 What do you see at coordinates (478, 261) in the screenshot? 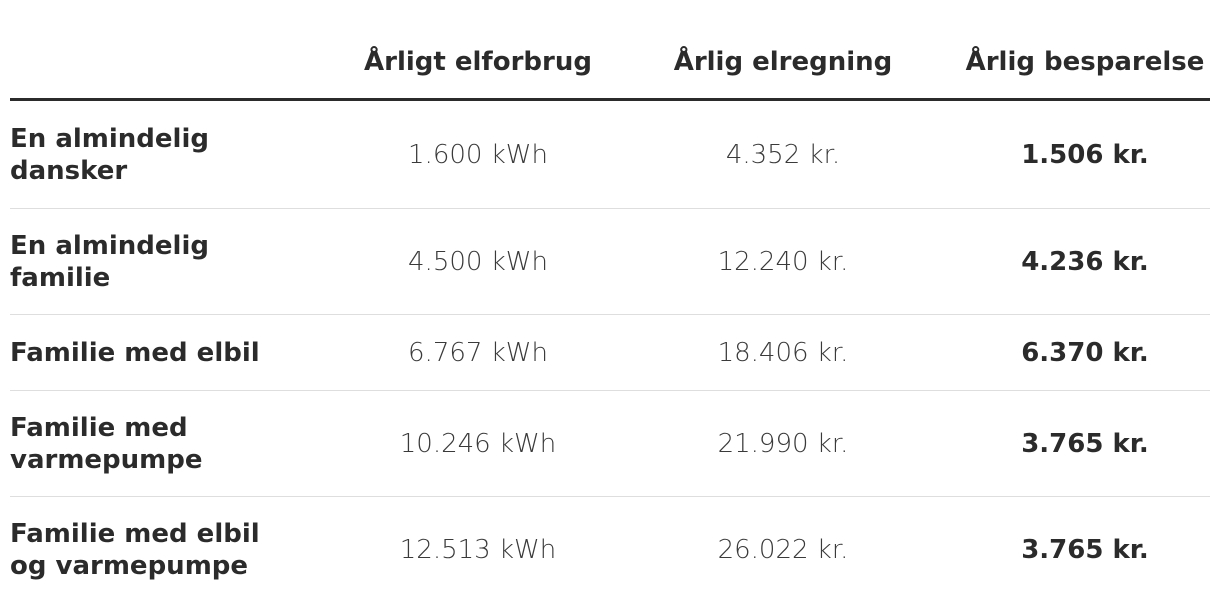
I see `table-cell: 4.500 kWh` at bounding box center [478, 261].